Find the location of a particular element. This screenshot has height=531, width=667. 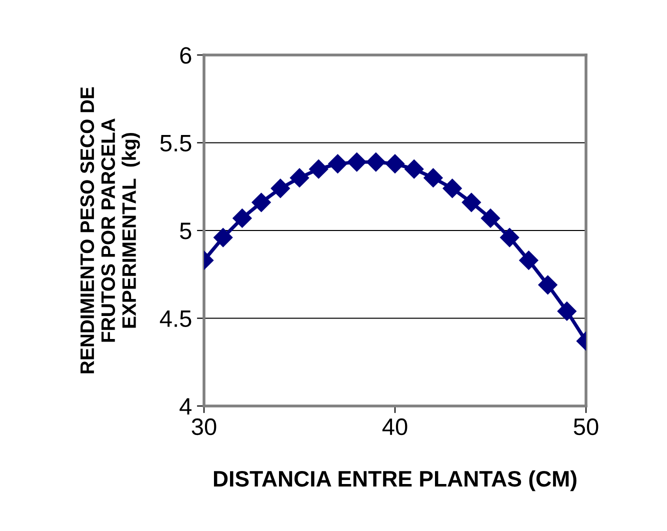

x-tick-label: 30 is located at coordinates (204, 427).